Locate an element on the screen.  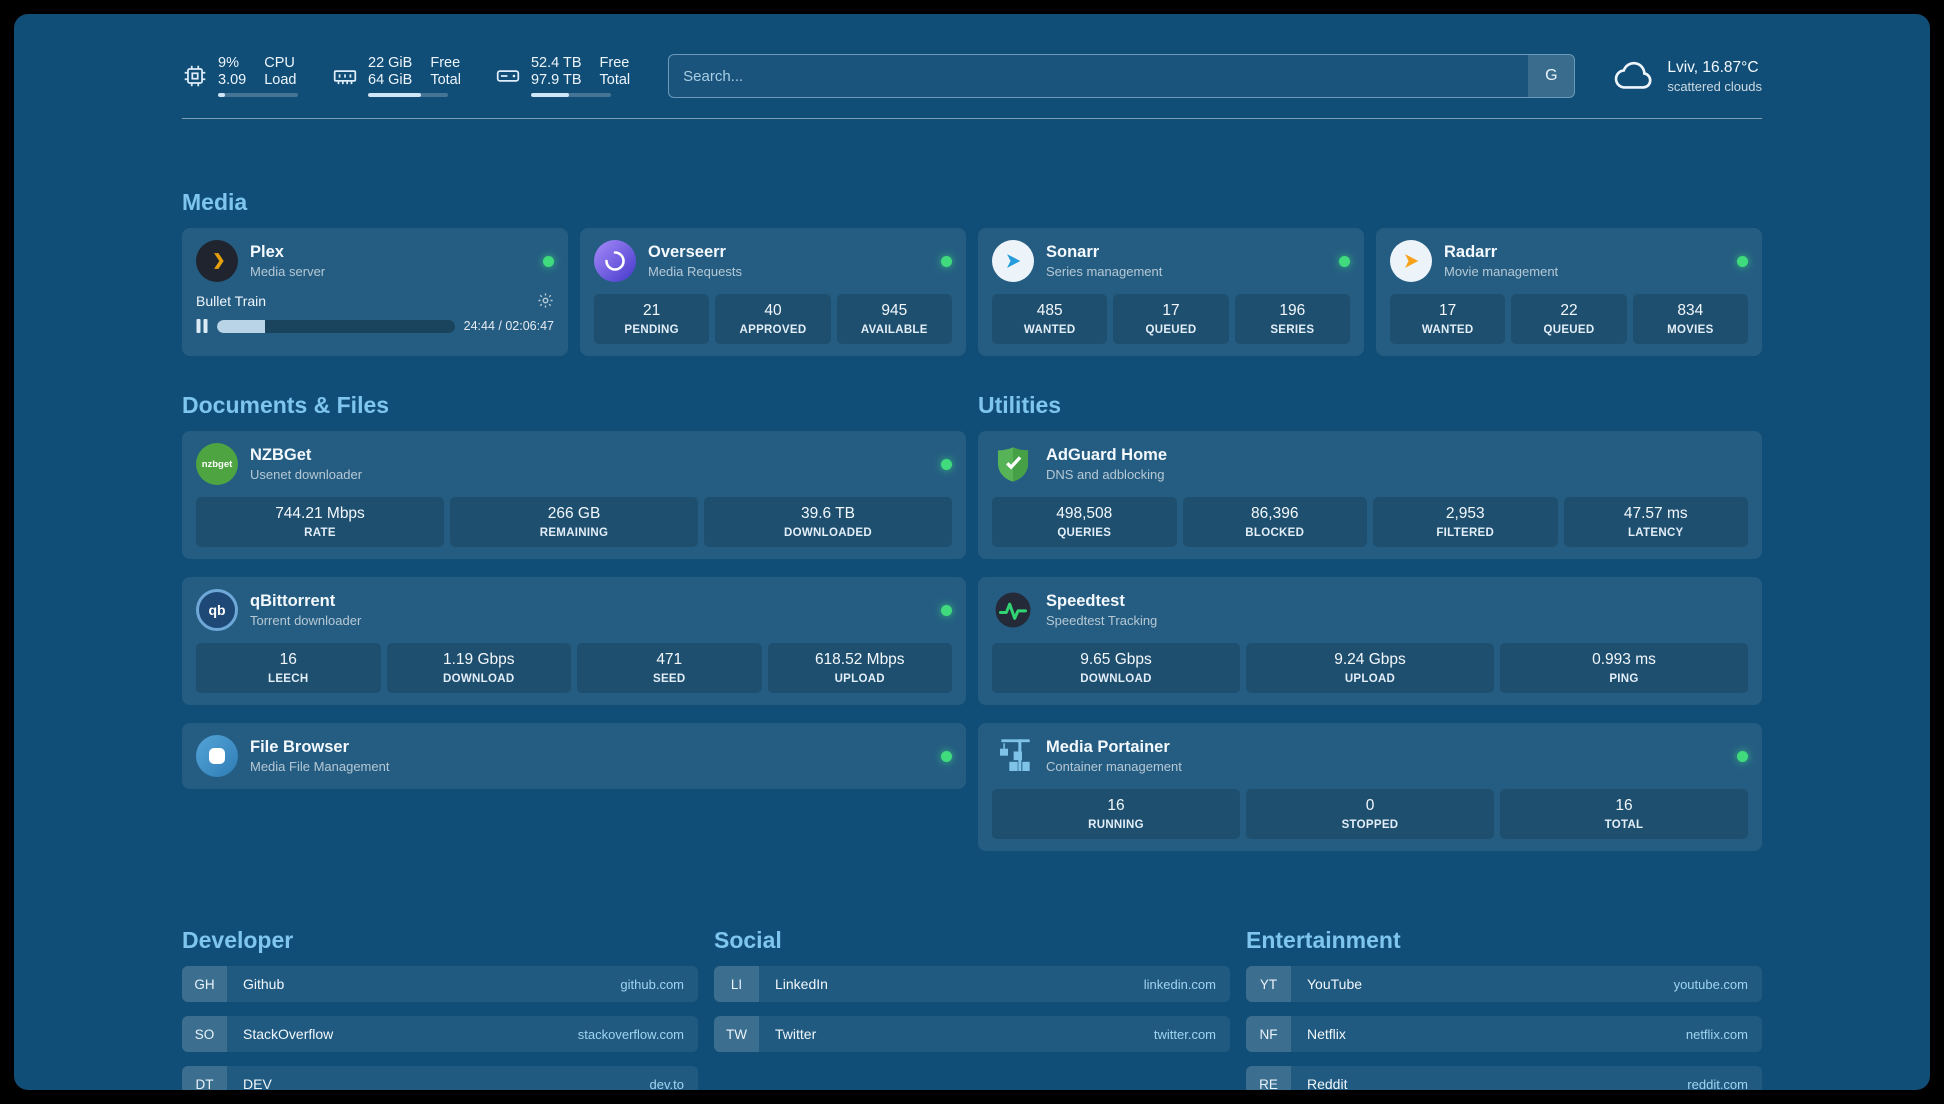
gear-icon is located at coordinates (545, 300).